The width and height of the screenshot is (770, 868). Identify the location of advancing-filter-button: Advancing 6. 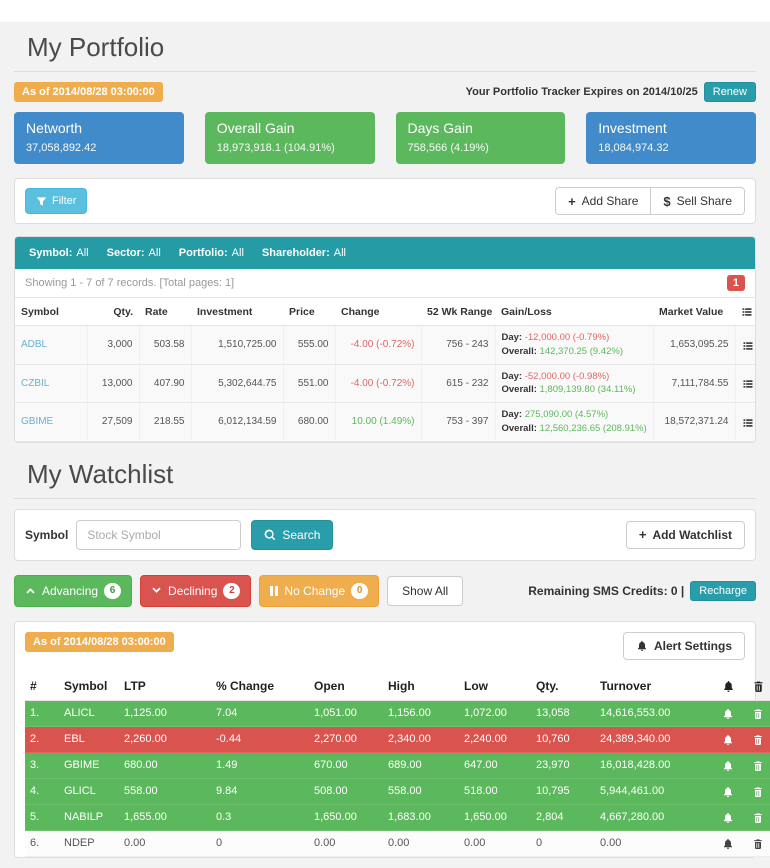
(73, 590).